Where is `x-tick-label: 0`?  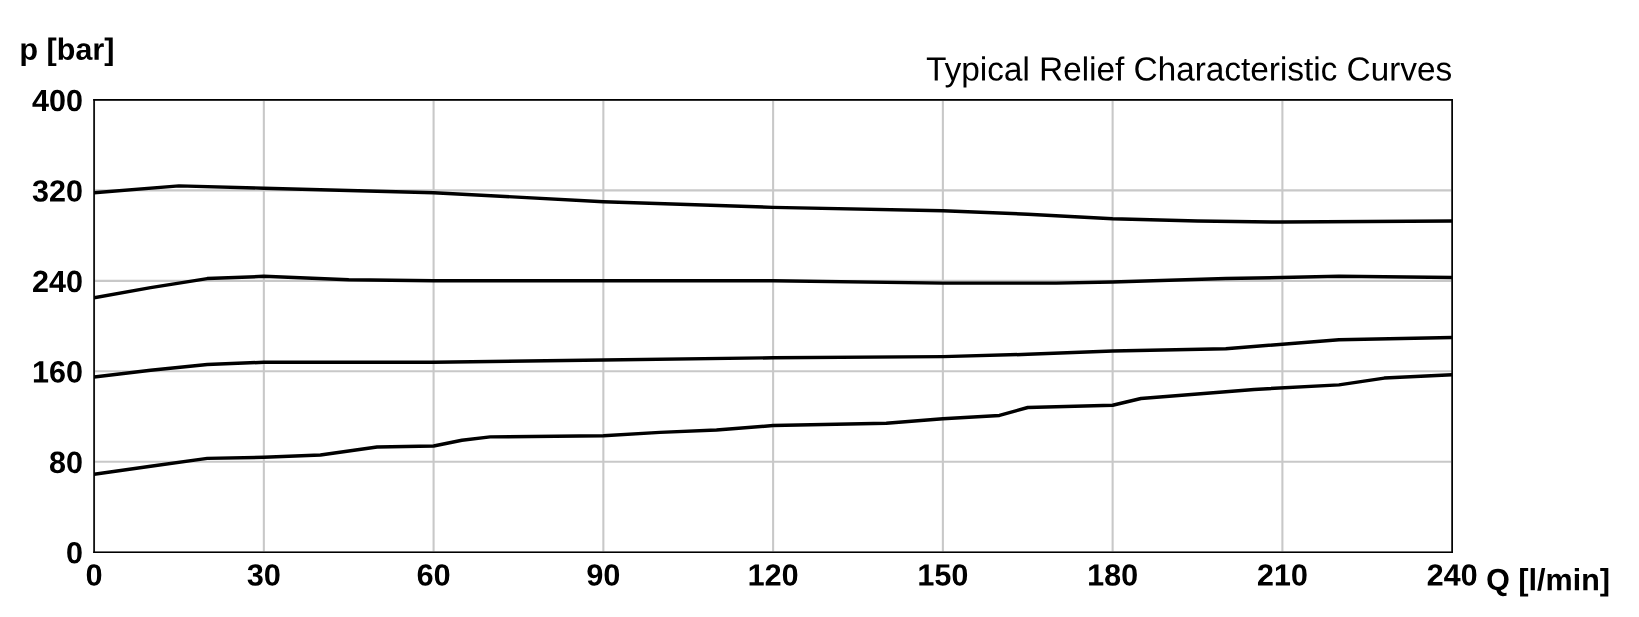 x-tick-label: 0 is located at coordinates (94, 575).